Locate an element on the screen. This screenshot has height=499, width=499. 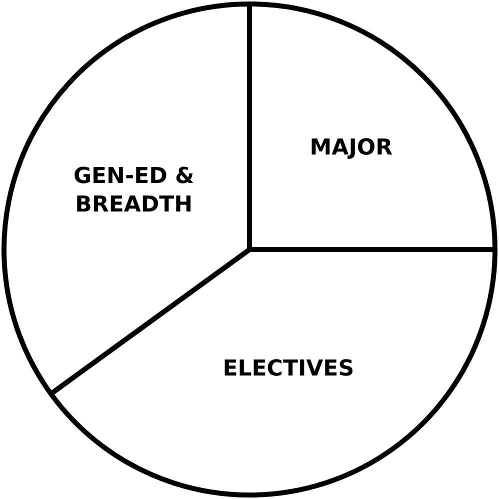
slice-label: GEN-ED & BREADTH is located at coordinates (133, 191).